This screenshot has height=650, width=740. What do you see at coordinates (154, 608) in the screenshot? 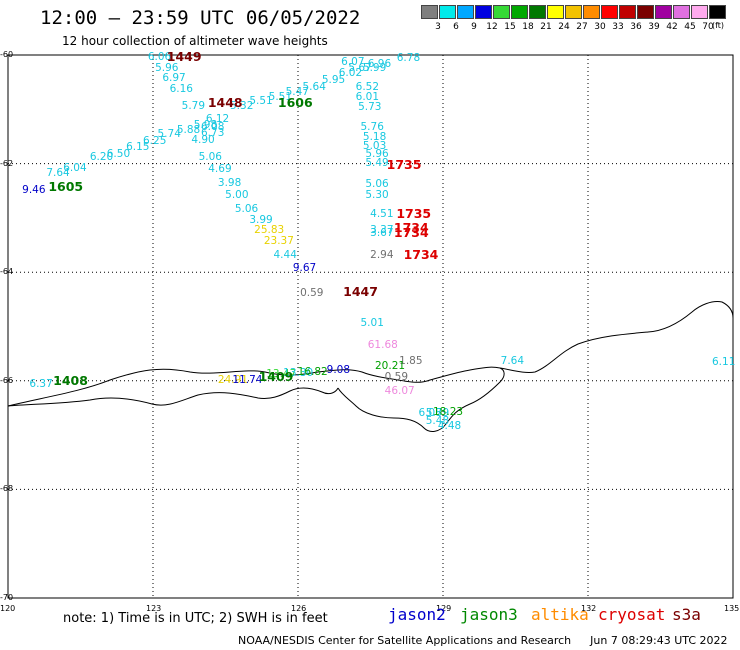
I see `lon-tick-label: 123` at bounding box center [154, 608].